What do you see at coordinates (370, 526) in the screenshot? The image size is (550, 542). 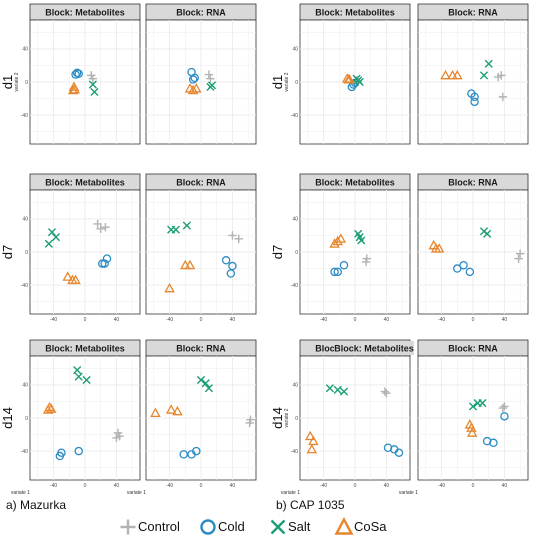 I see `legend-label-cosa: CoSa` at bounding box center [370, 526].